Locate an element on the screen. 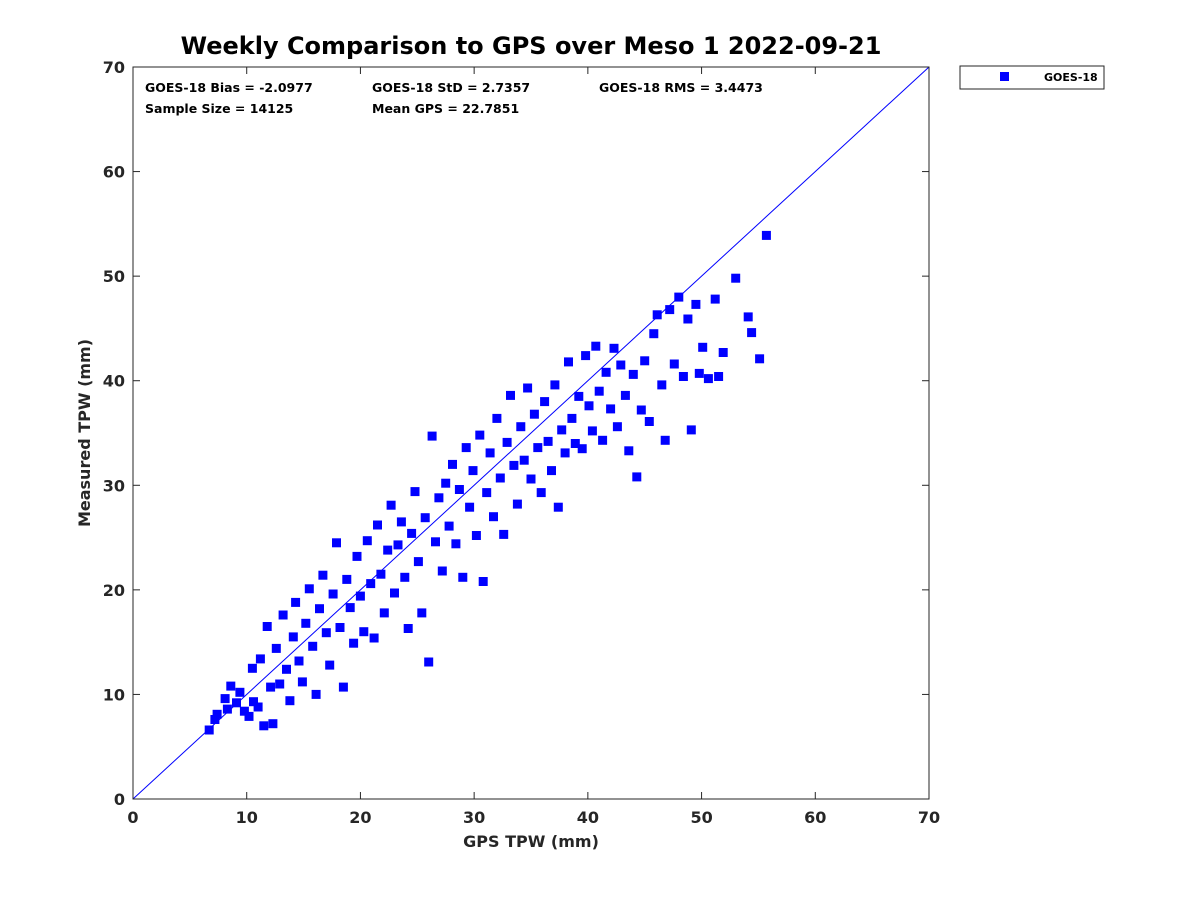  x-tick-label: 40 is located at coordinates (588, 817).